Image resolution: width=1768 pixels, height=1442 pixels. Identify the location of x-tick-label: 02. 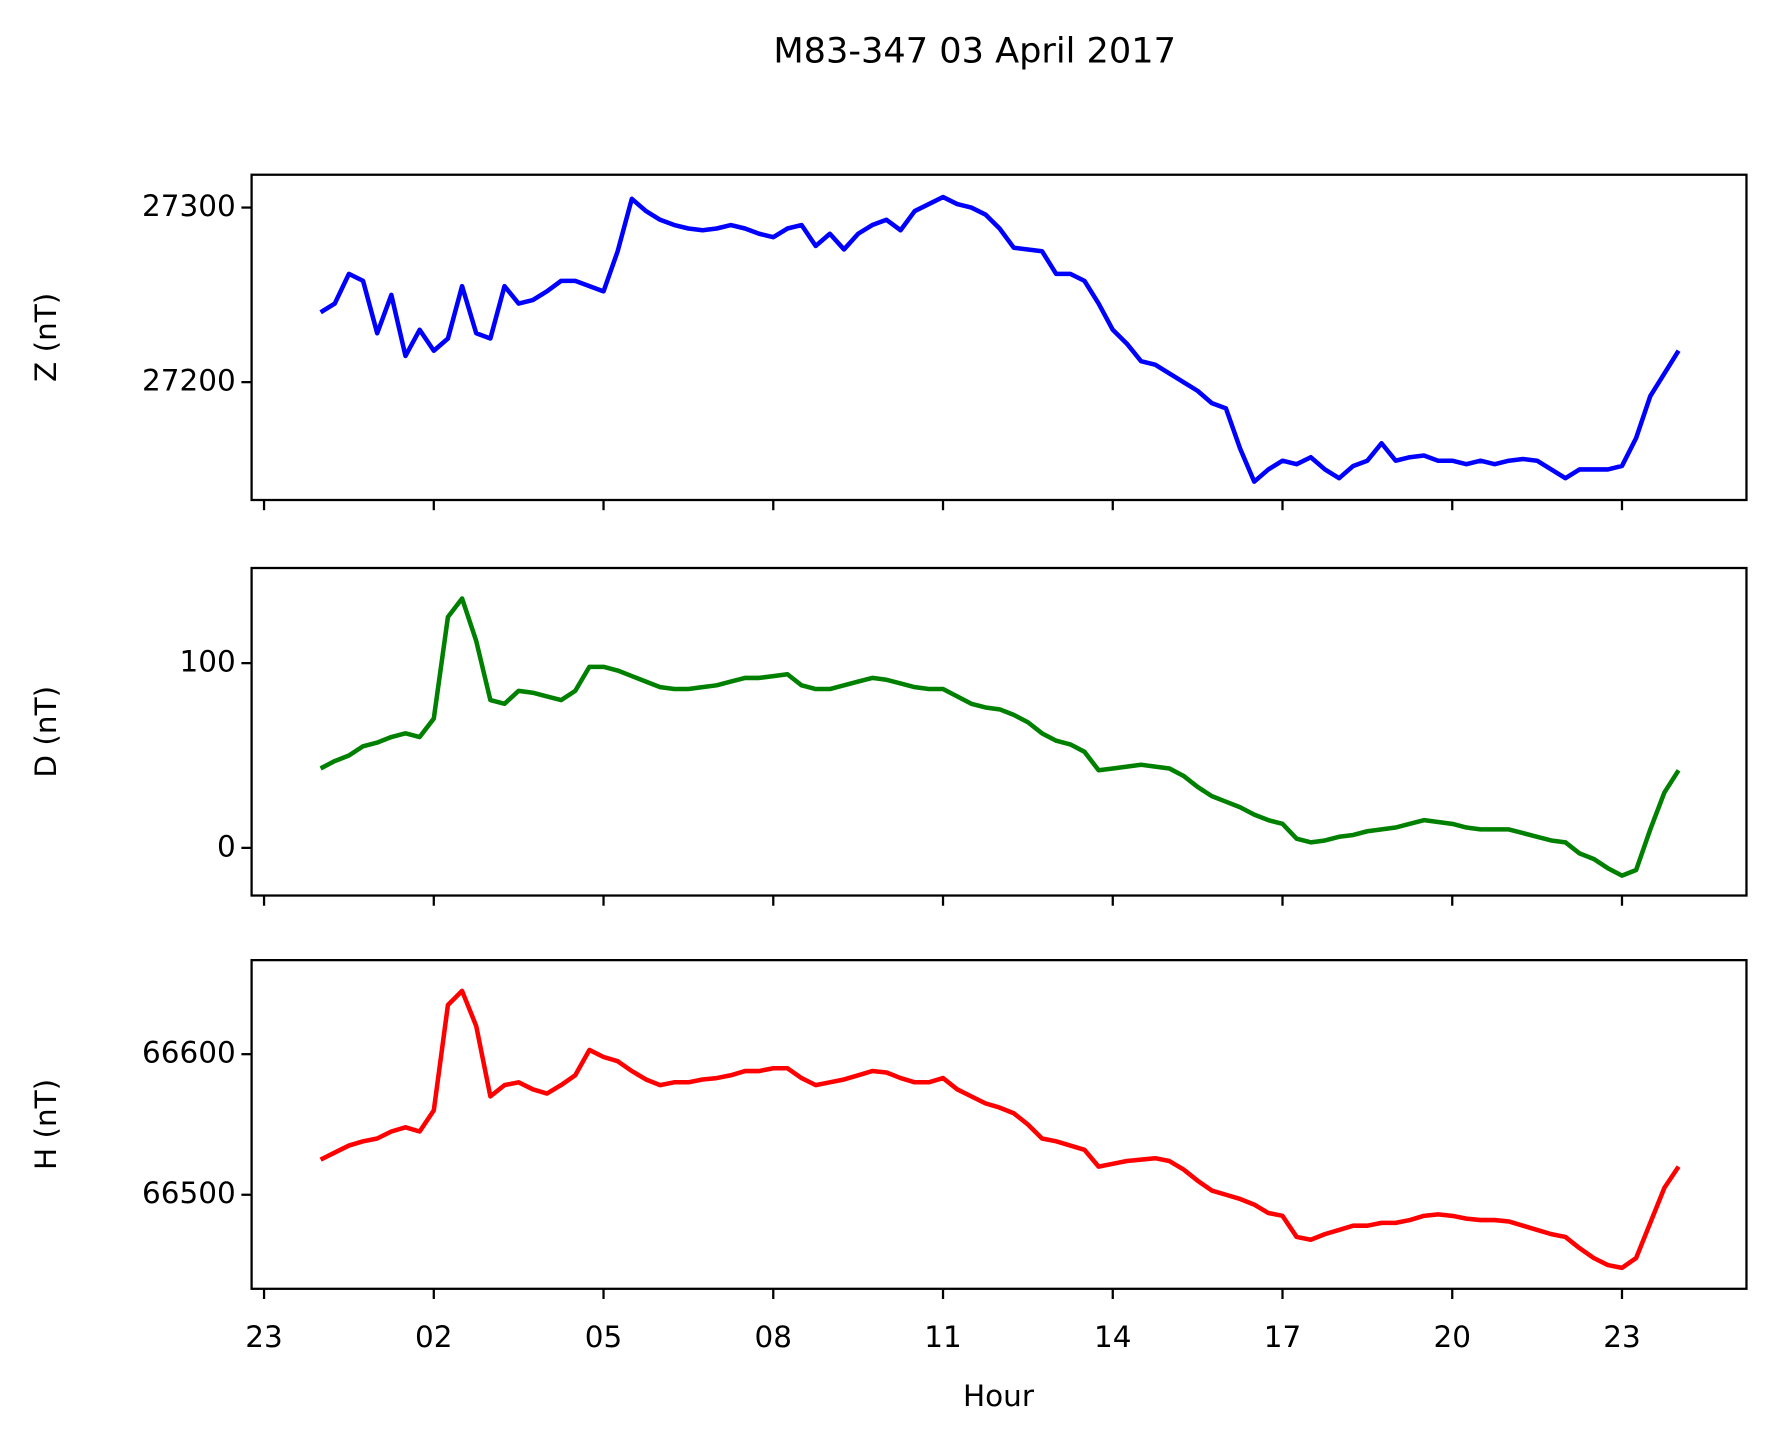
(433, 1337).